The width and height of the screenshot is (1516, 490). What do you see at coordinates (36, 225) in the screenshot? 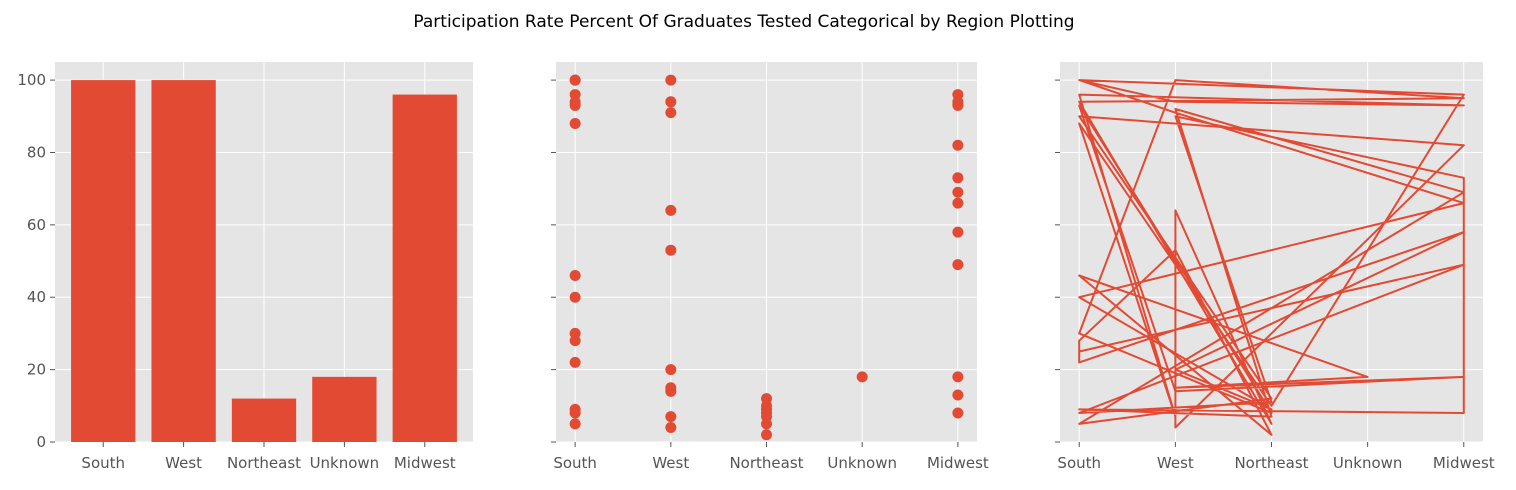
I see `y-tick-label: 60` at bounding box center [36, 225].